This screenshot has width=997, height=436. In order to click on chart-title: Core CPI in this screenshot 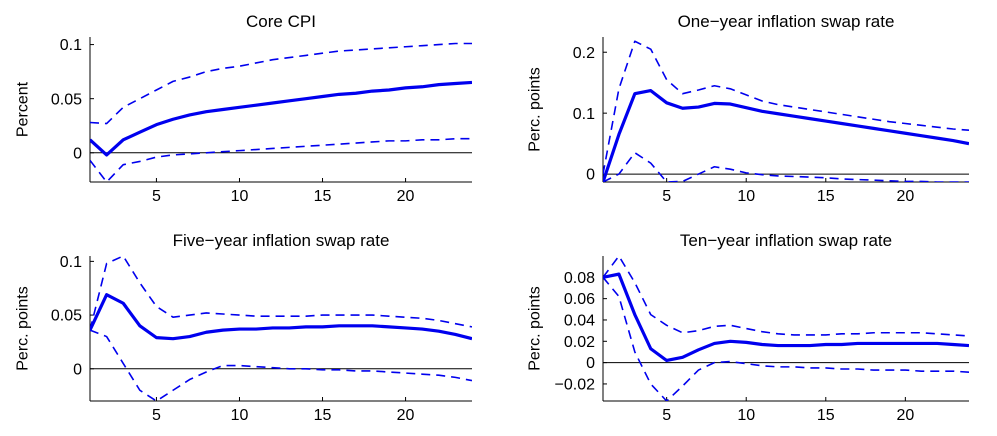, I will do `click(281, 21)`.